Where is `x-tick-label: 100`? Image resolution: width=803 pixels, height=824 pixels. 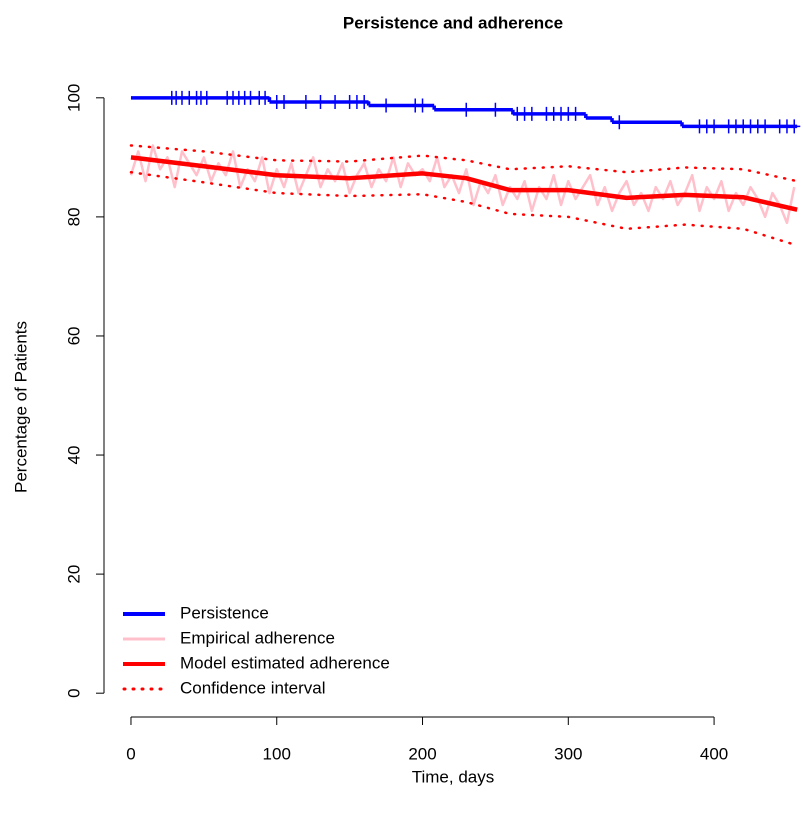
x-tick-label: 100 is located at coordinates (277, 753).